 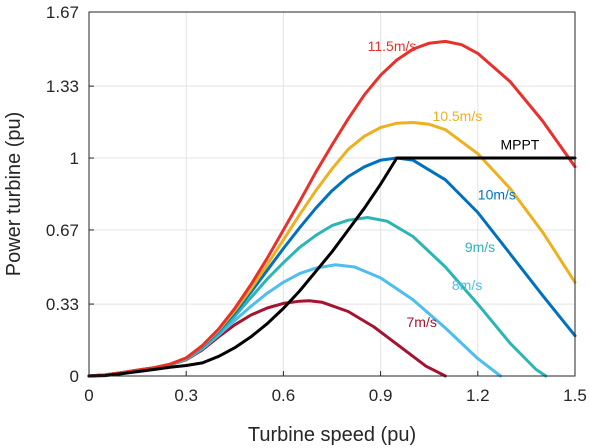 I want to click on y-tick-label: 0, so click(x=74, y=376).